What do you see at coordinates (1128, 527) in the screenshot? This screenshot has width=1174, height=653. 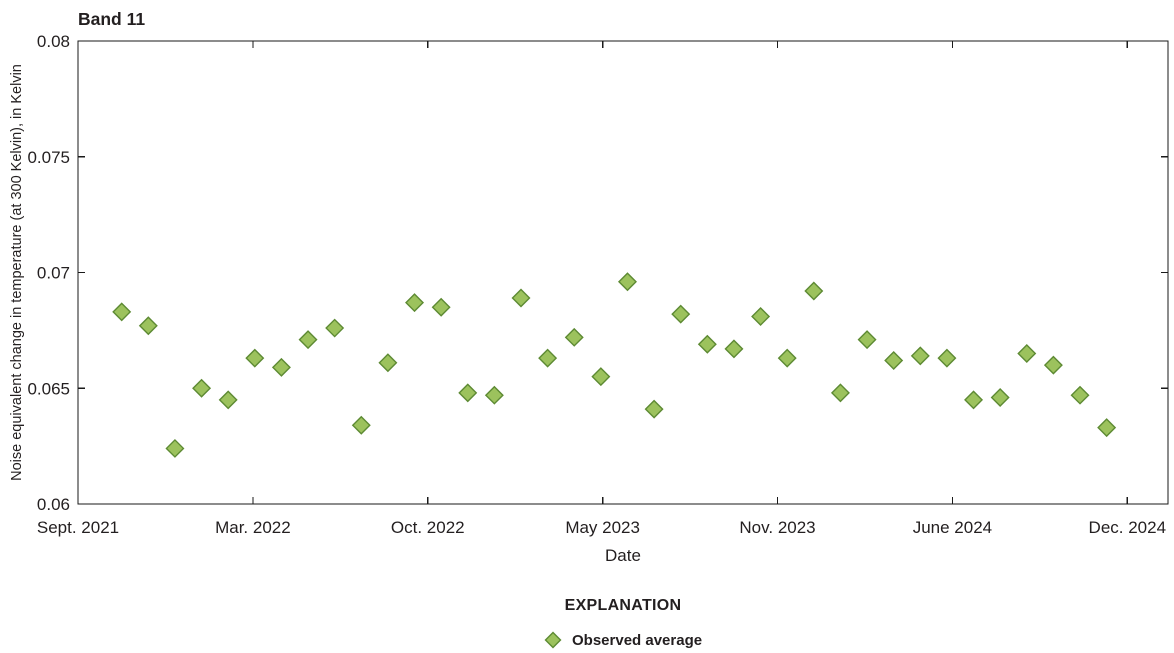 I see `x-tick-label: Dec. 2024` at bounding box center [1128, 527].